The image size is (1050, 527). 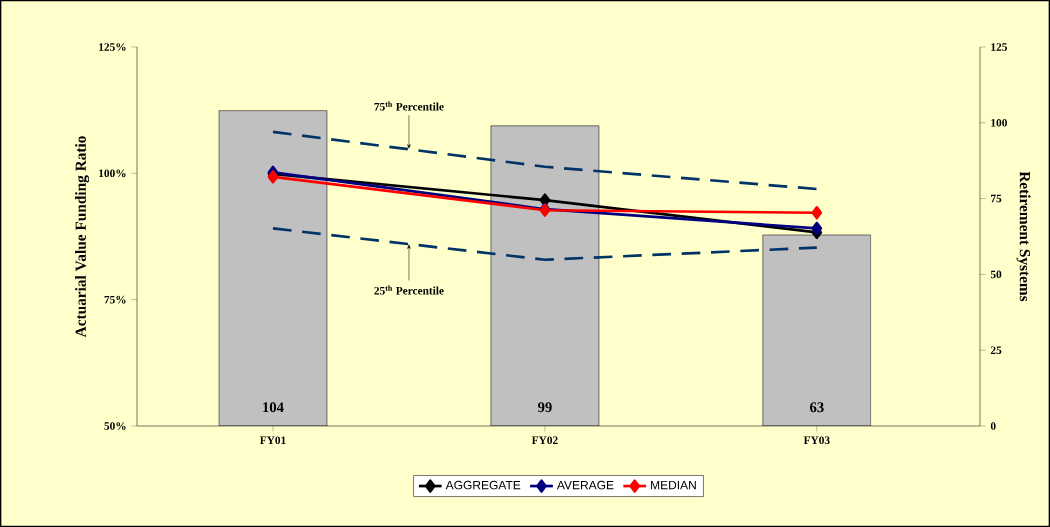 I want to click on x-tick-label: FY01, so click(x=272, y=440).